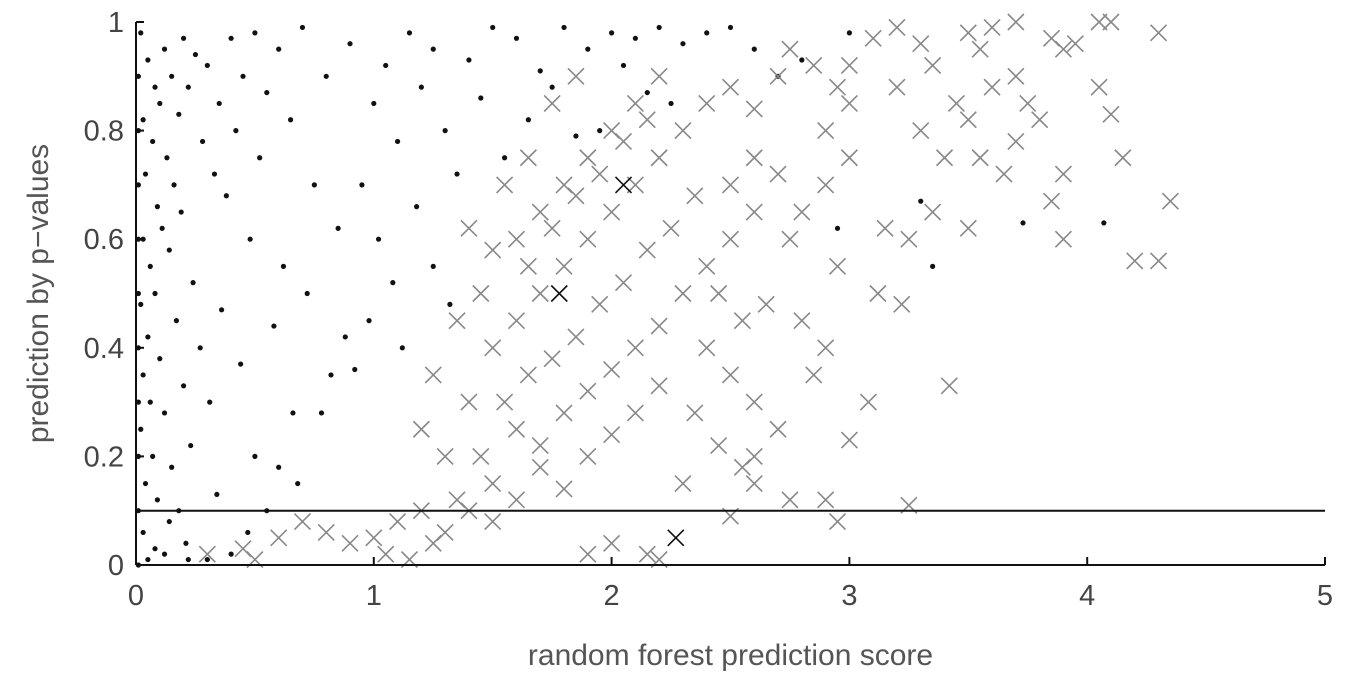 The width and height of the screenshot is (1352, 675). Describe the element at coordinates (104, 132) in the screenshot. I see `y-tick-label: 0.8` at that location.